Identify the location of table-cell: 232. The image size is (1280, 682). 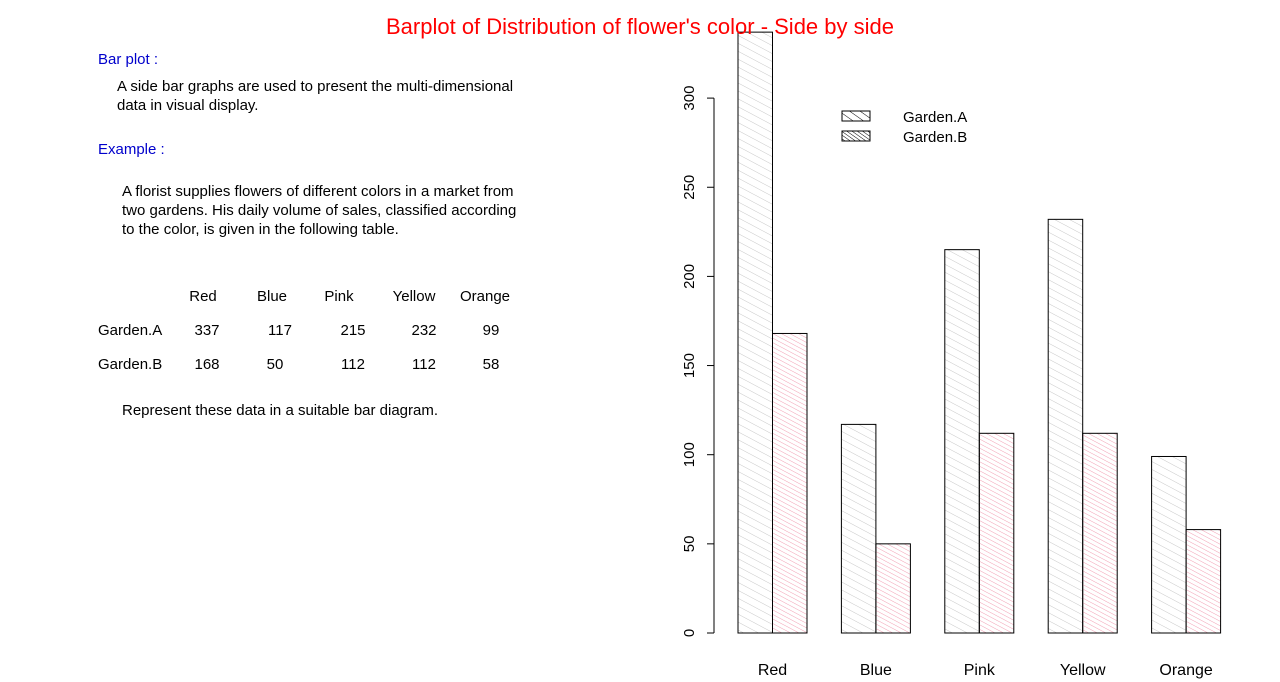
(424, 330).